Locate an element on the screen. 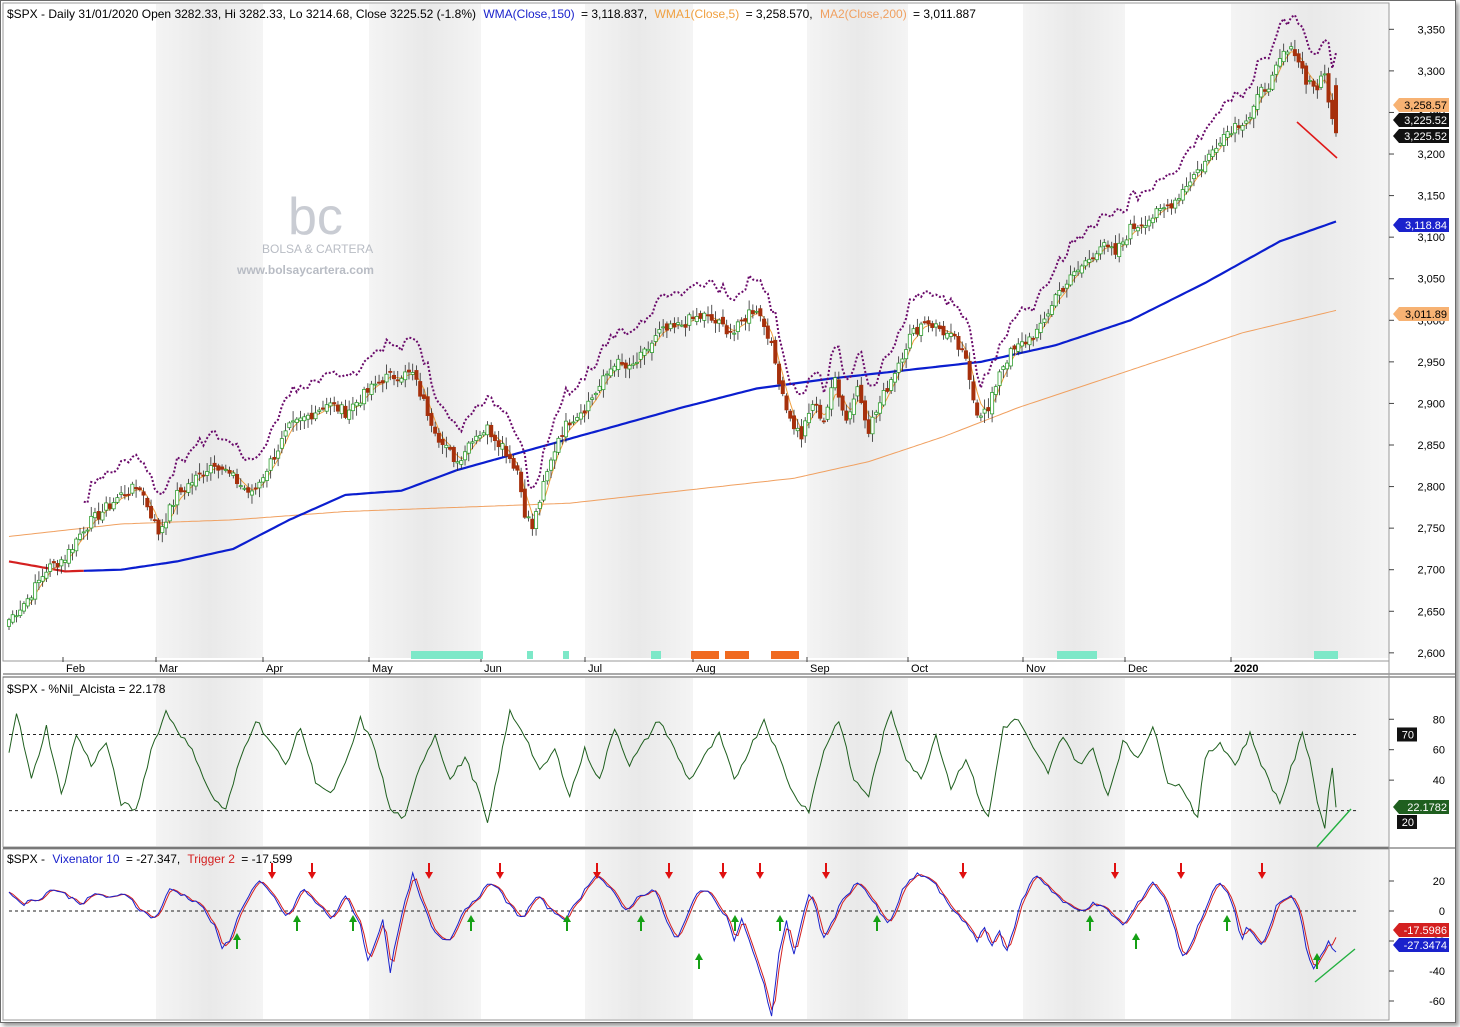 The image size is (1460, 1027). price-axis-label: 3,200 is located at coordinates (1431, 155).